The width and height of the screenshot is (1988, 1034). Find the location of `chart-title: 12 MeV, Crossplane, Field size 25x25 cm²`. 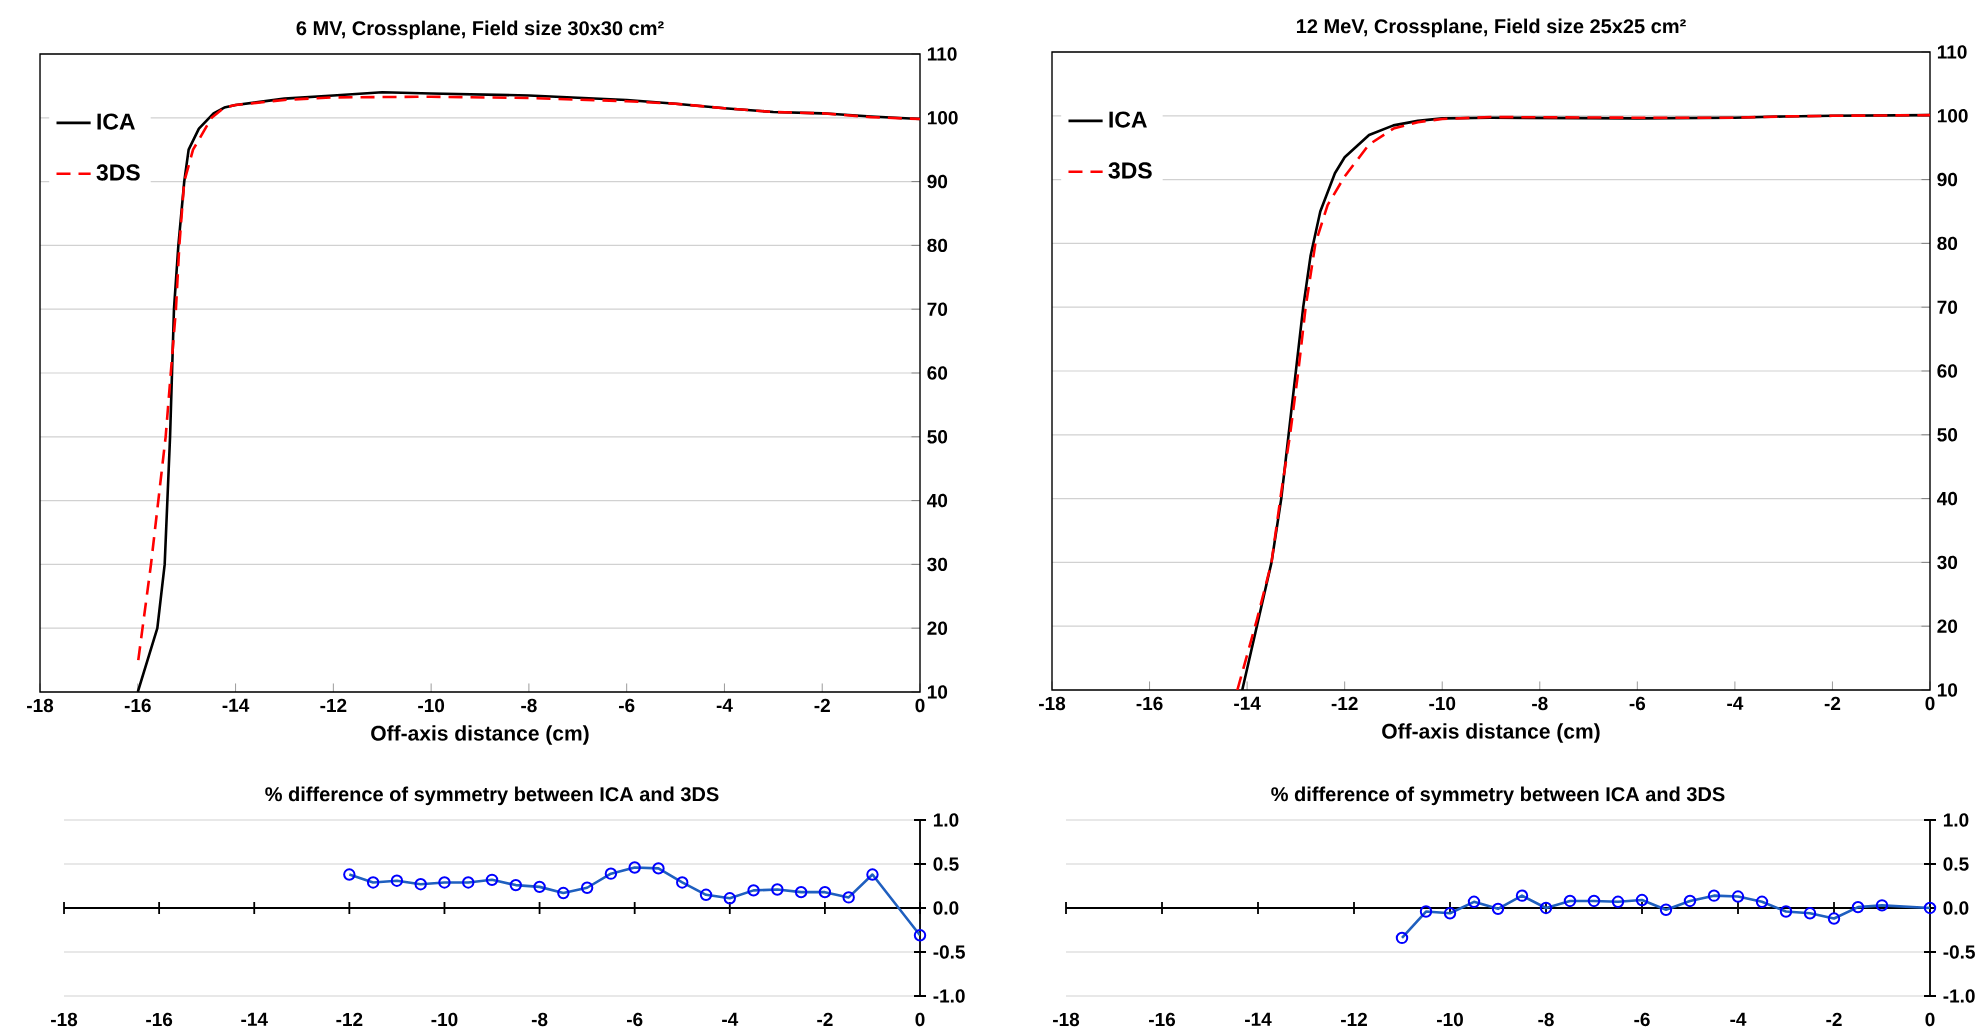

chart-title: 12 MeV, Crossplane, Field size 25x25 cm² is located at coordinates (1491, 28).